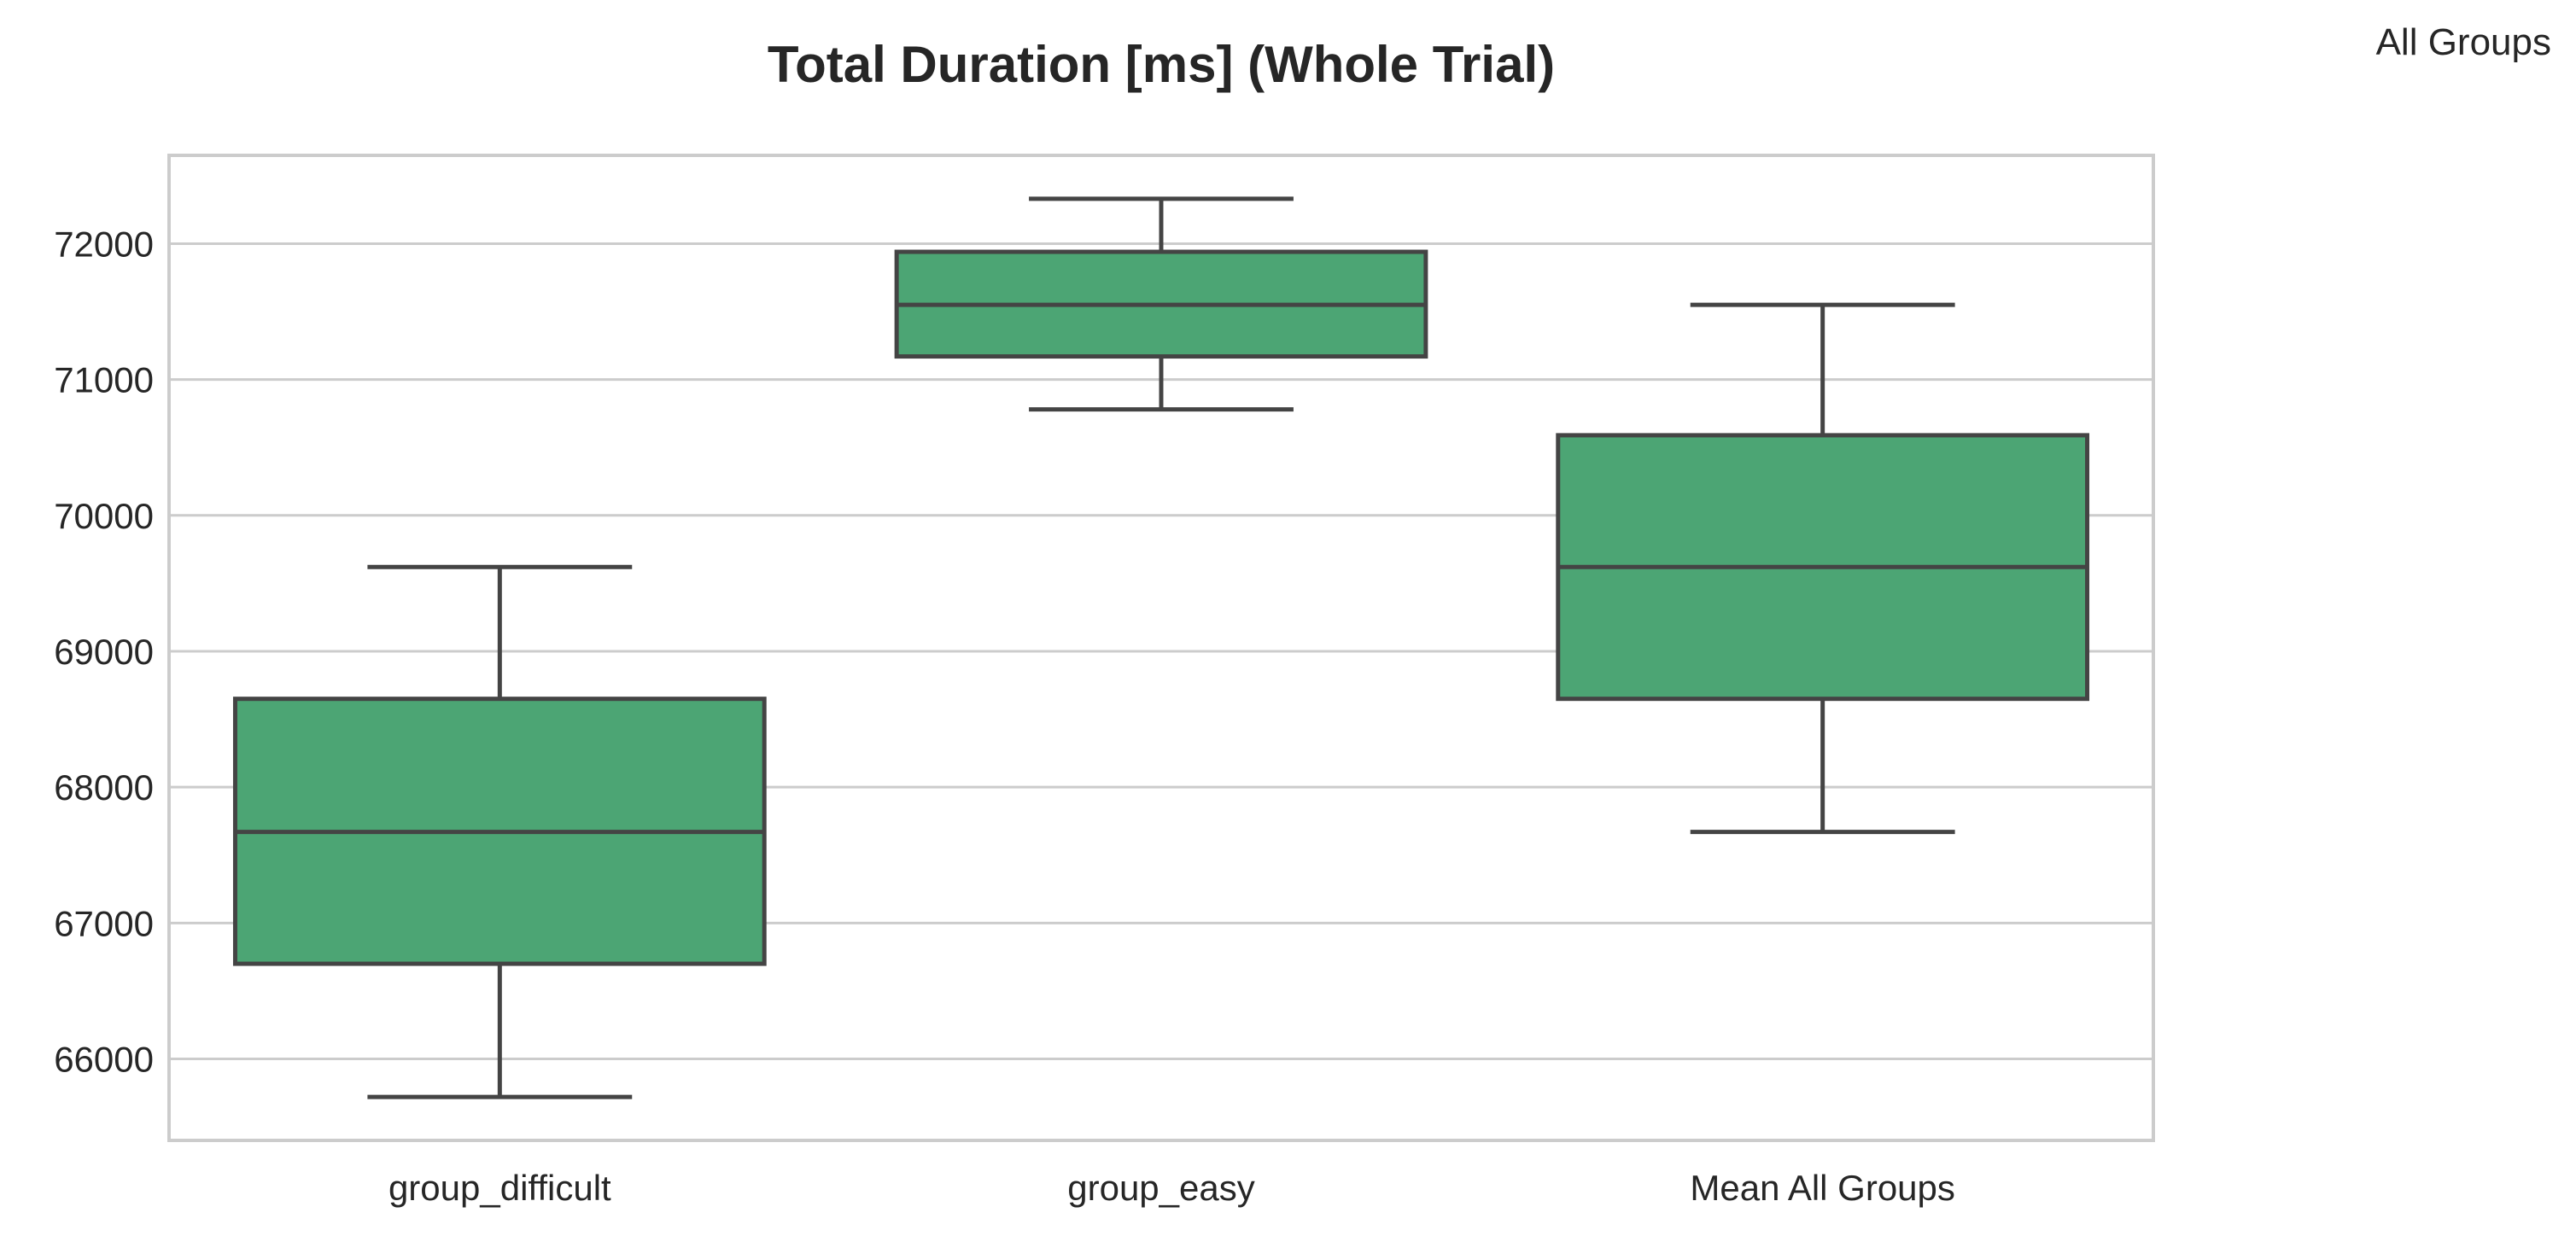 The image size is (2576, 1236). Describe the element at coordinates (104, 380) in the screenshot. I see `y-tick-label-71000: 71000` at that location.